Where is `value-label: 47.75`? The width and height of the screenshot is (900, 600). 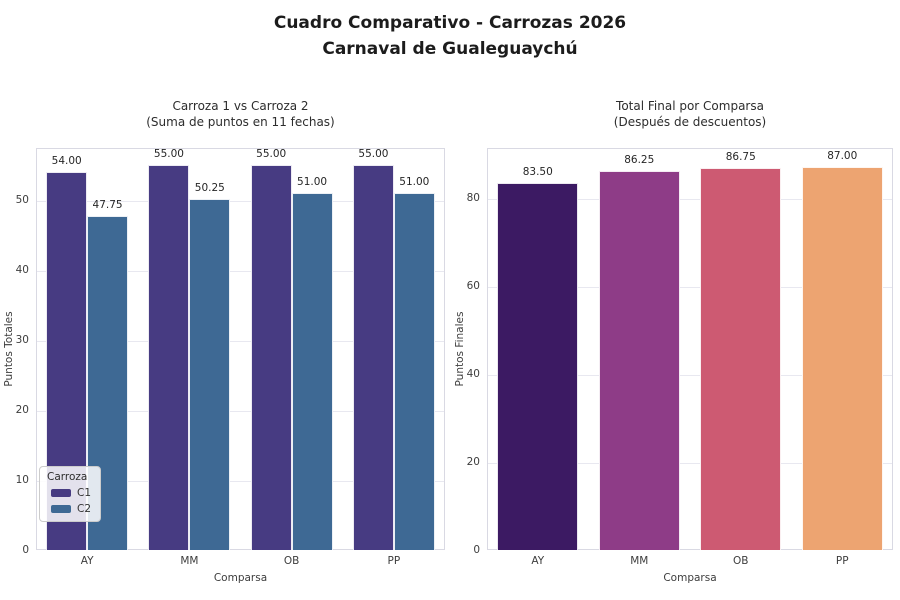
value-label: 47.75 is located at coordinates (107, 205).